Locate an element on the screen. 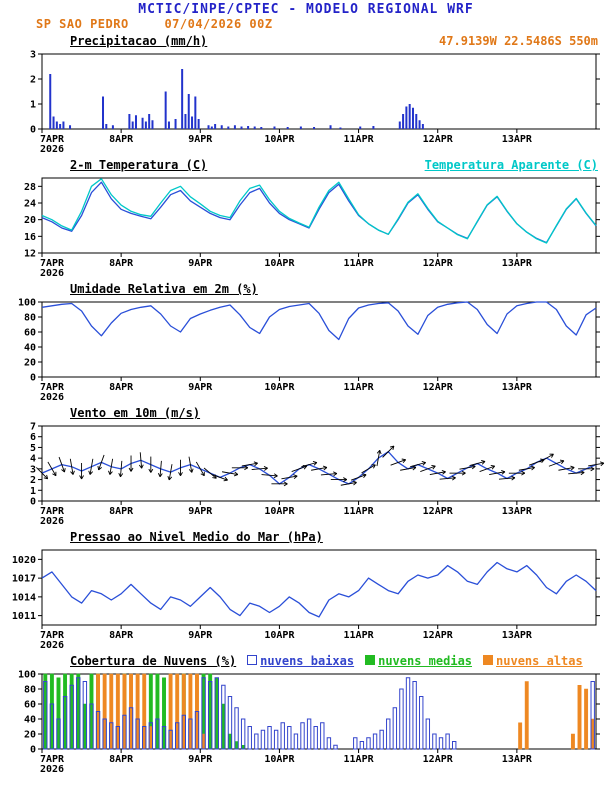 Image resolution: width=612 pixels, height=792 pixels. pressure-title: Pressao ao Nivel Medio do Mar (hPa) is located at coordinates (196, 537).